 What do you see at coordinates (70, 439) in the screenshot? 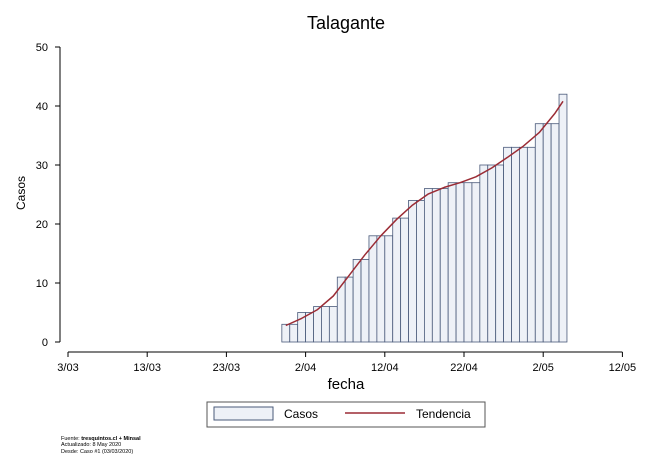
I see `source-label: Fuente:` at bounding box center [70, 439].